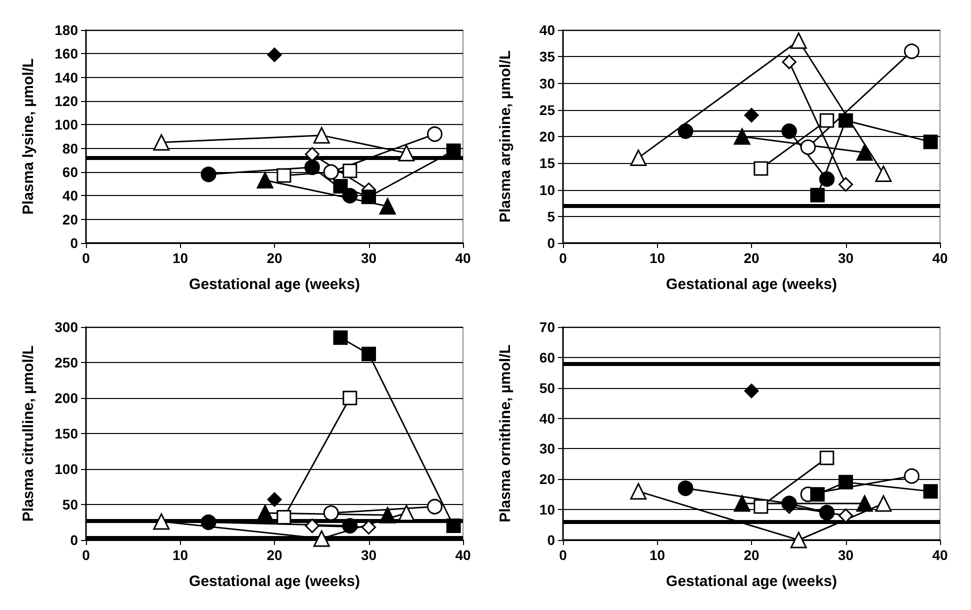 The image size is (971, 610). Describe the element at coordinates (547, 163) in the screenshot. I see `y-tick-label: 15` at that location.